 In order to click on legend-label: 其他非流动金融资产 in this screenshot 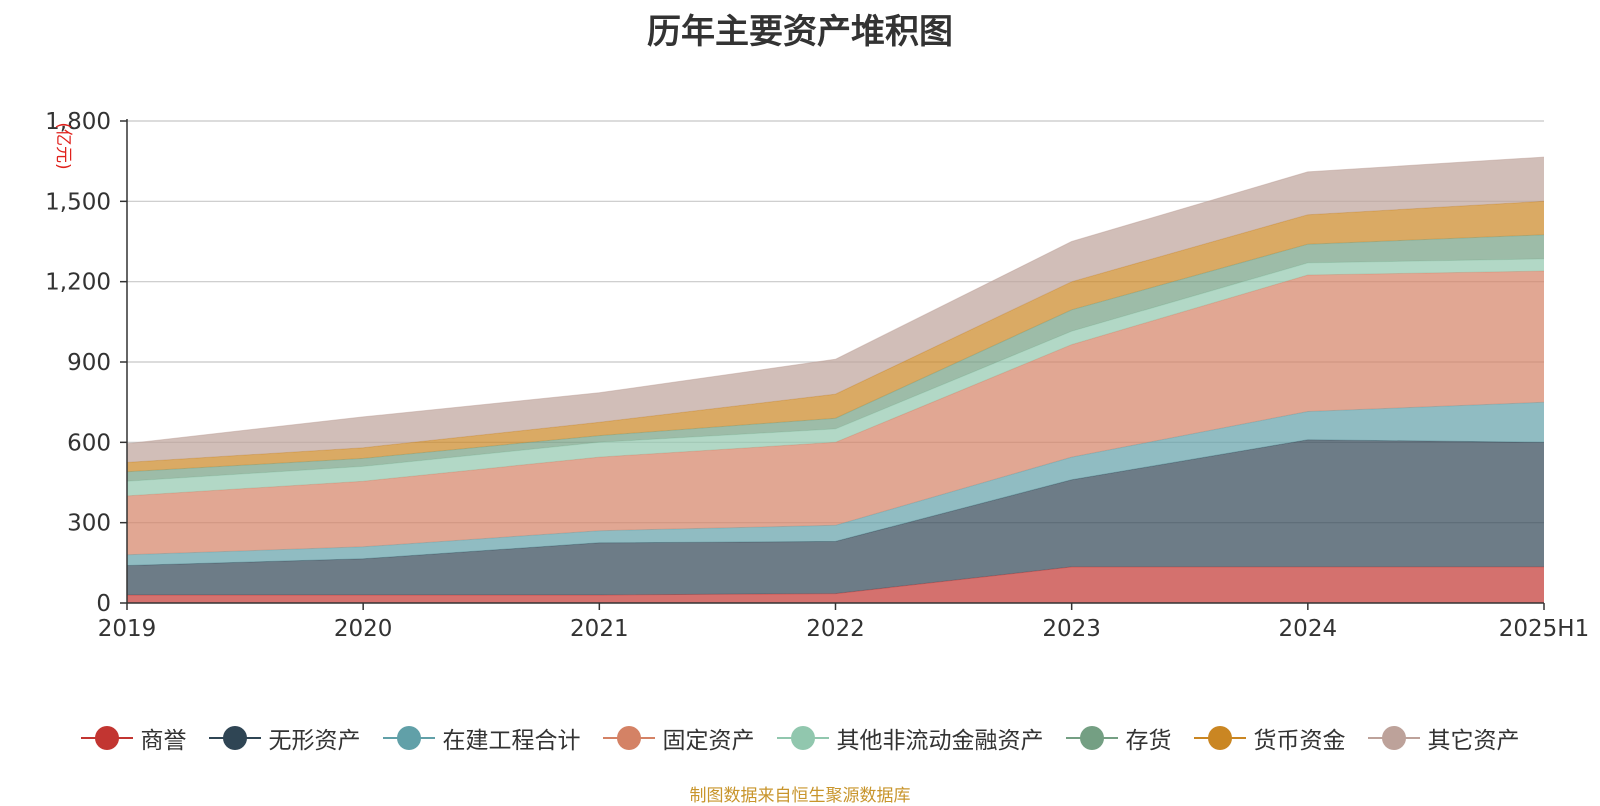, I will do `click(940, 741)`.